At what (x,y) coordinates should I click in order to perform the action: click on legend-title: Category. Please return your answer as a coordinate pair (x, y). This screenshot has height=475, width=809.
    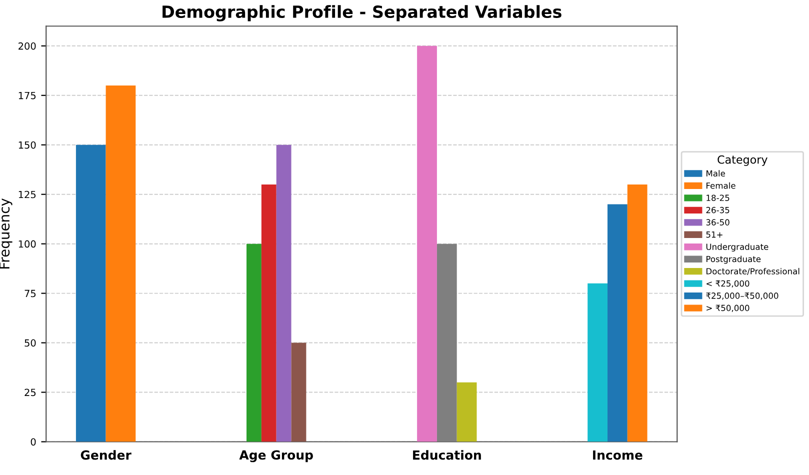
    Looking at the image, I should click on (743, 160).